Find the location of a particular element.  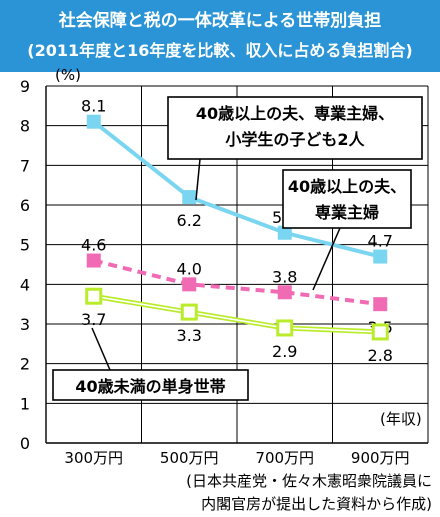

source-note-0: (日本共産党・佐々木憲昭衆院議員に is located at coordinates (309, 481).